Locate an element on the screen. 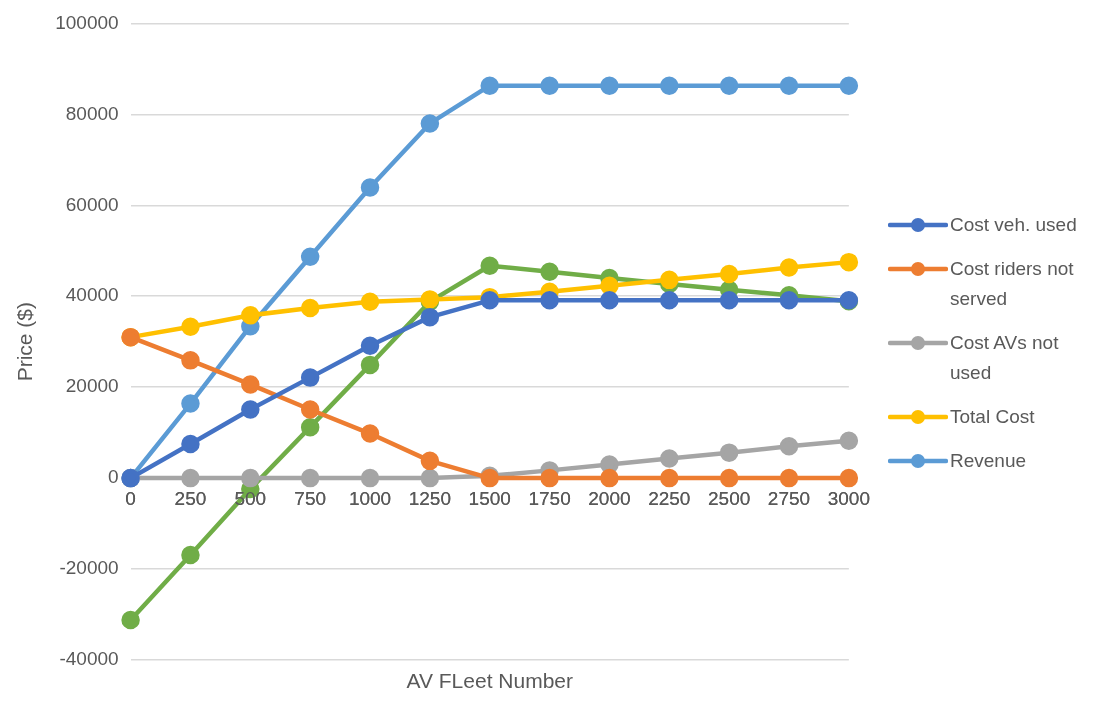 This screenshot has width=1112, height=705. x-axis-title: AV FLeet Number is located at coordinates (489, 680).